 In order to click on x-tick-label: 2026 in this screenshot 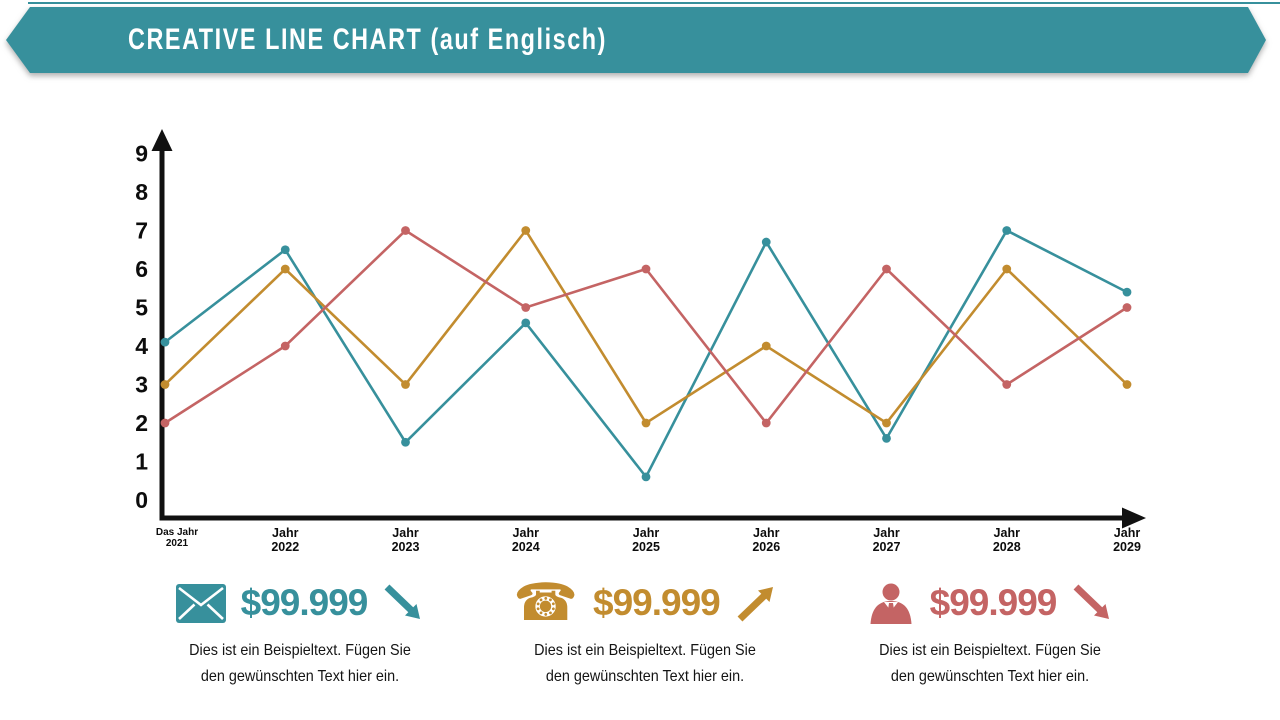, I will do `click(766, 547)`.